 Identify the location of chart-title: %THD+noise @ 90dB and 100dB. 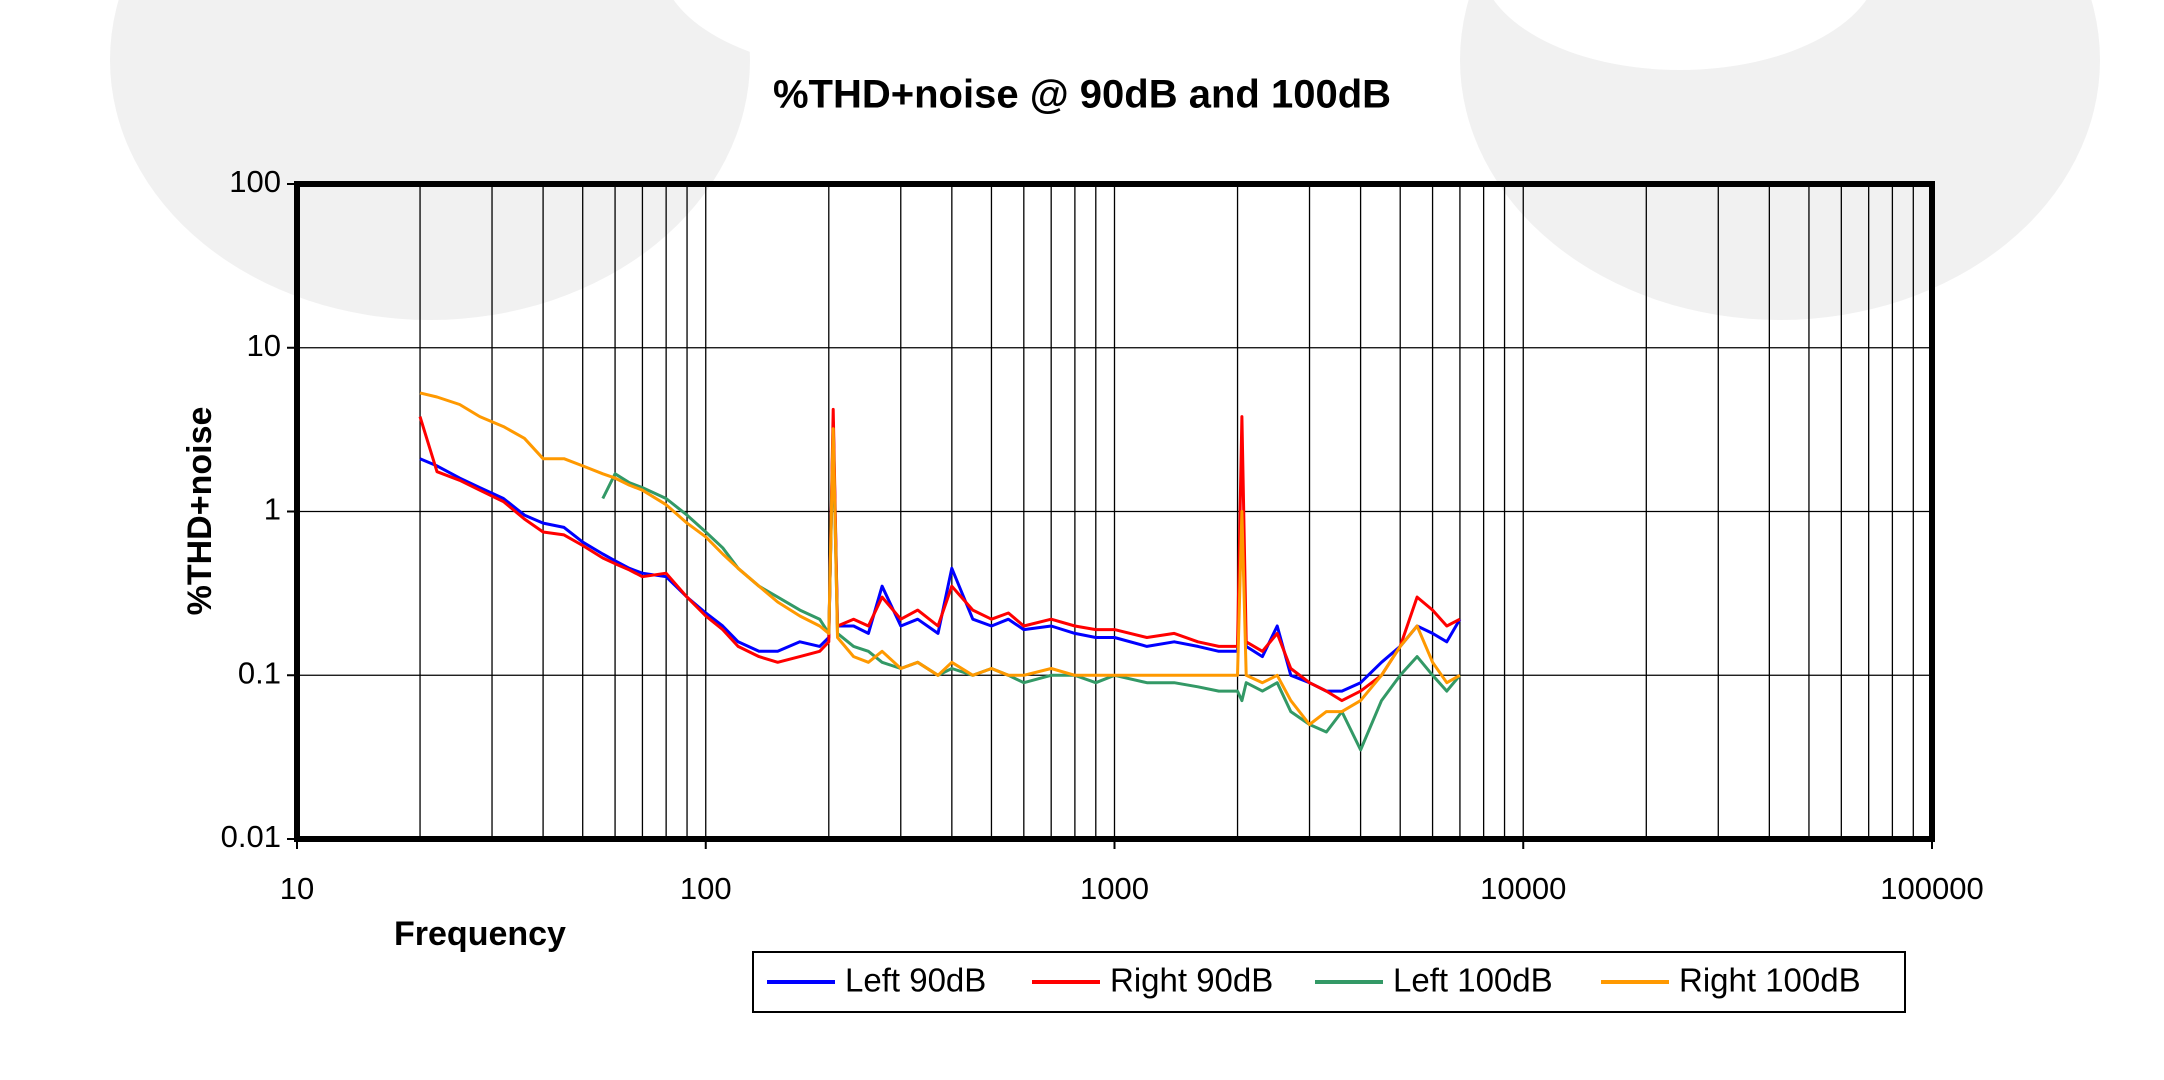
(1082, 95).